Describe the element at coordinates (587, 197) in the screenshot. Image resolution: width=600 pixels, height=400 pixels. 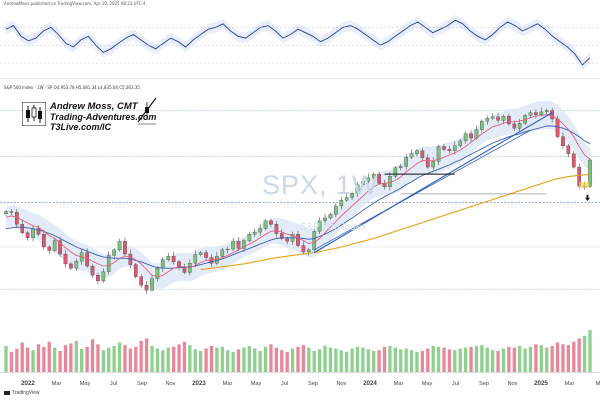
I see `down-arrow-icon` at that location.